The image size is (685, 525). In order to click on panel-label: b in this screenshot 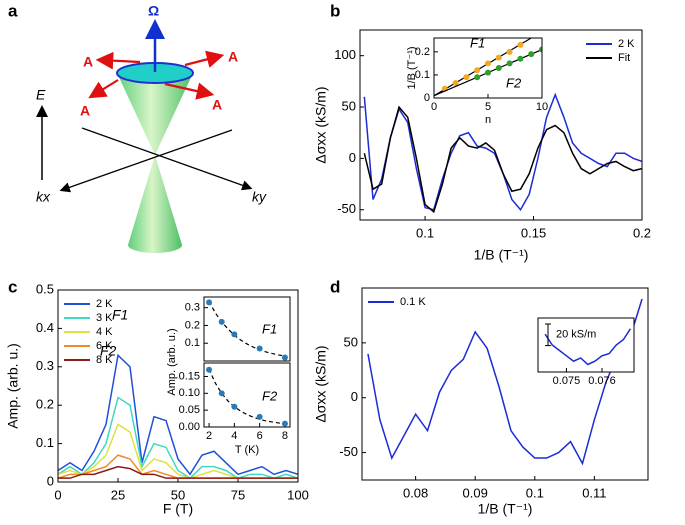, I will do `click(335, 10)`.